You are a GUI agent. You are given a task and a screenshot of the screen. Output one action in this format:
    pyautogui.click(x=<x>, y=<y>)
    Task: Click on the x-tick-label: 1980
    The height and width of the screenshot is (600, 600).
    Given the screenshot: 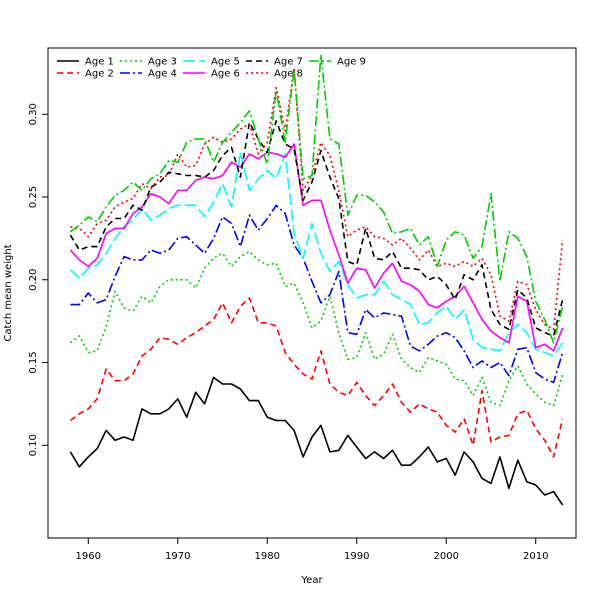 What is the action you would take?
    pyautogui.click(x=267, y=556)
    